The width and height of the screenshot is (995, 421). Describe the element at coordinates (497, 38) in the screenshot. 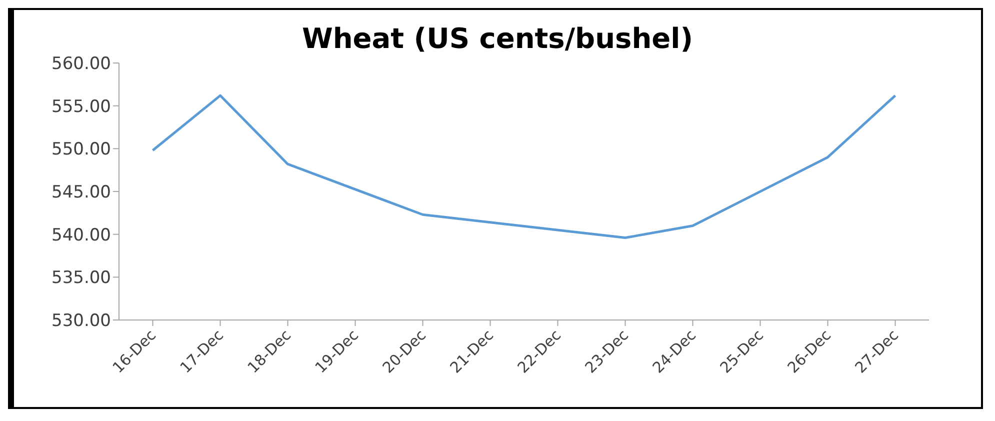

I see `chart-title: Wheat (US cents/bushel)` at that location.